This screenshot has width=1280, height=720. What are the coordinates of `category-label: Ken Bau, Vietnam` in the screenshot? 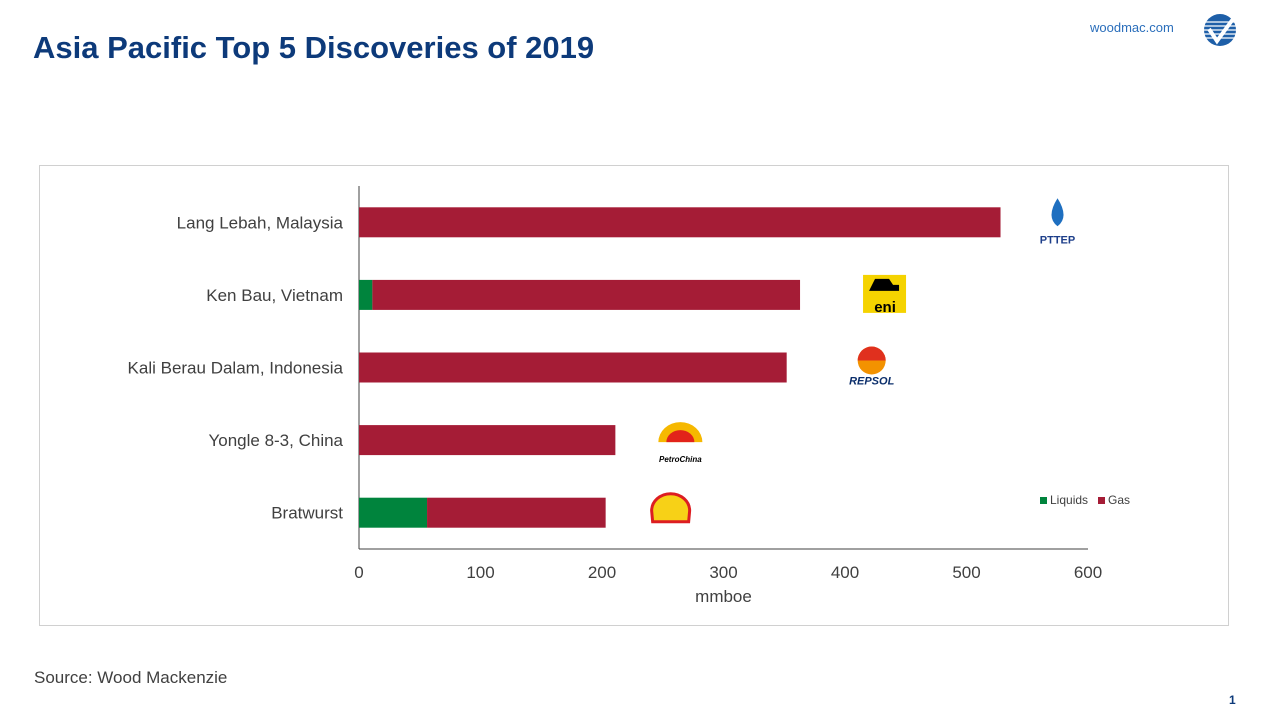 It's located at (274, 295).